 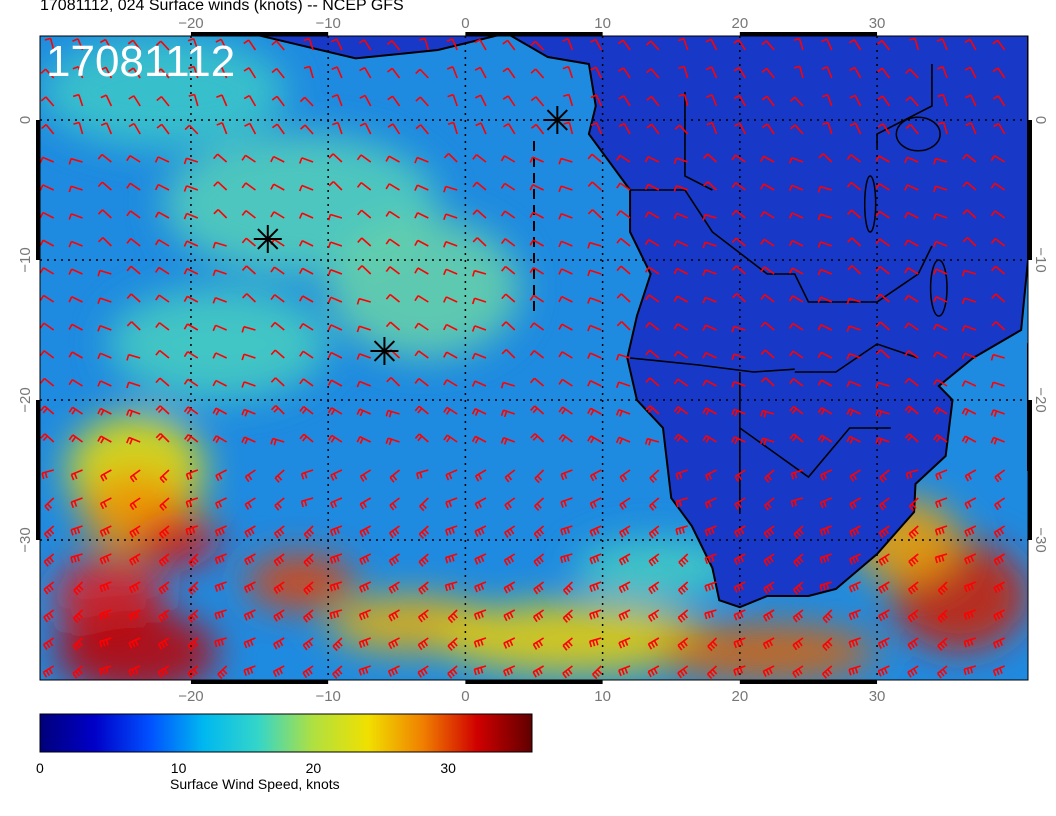 What do you see at coordinates (1040, 399) in the screenshot?
I see `lat-tick-label-right: −20` at bounding box center [1040, 399].